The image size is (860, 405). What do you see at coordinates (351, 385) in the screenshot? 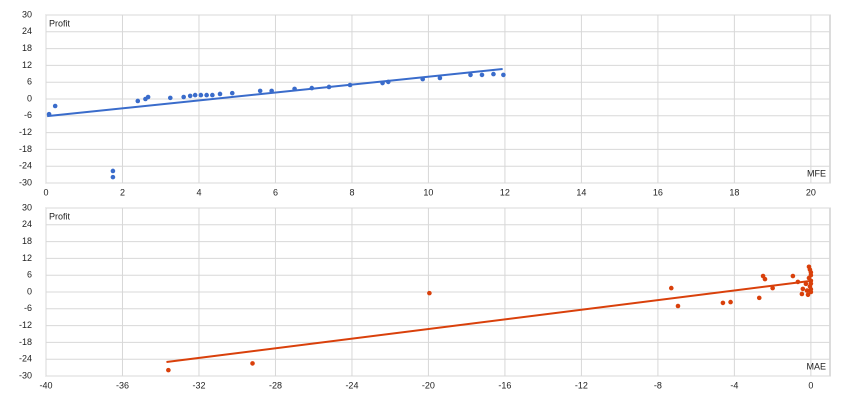
I see `x-tick-label: -24` at bounding box center [351, 385].